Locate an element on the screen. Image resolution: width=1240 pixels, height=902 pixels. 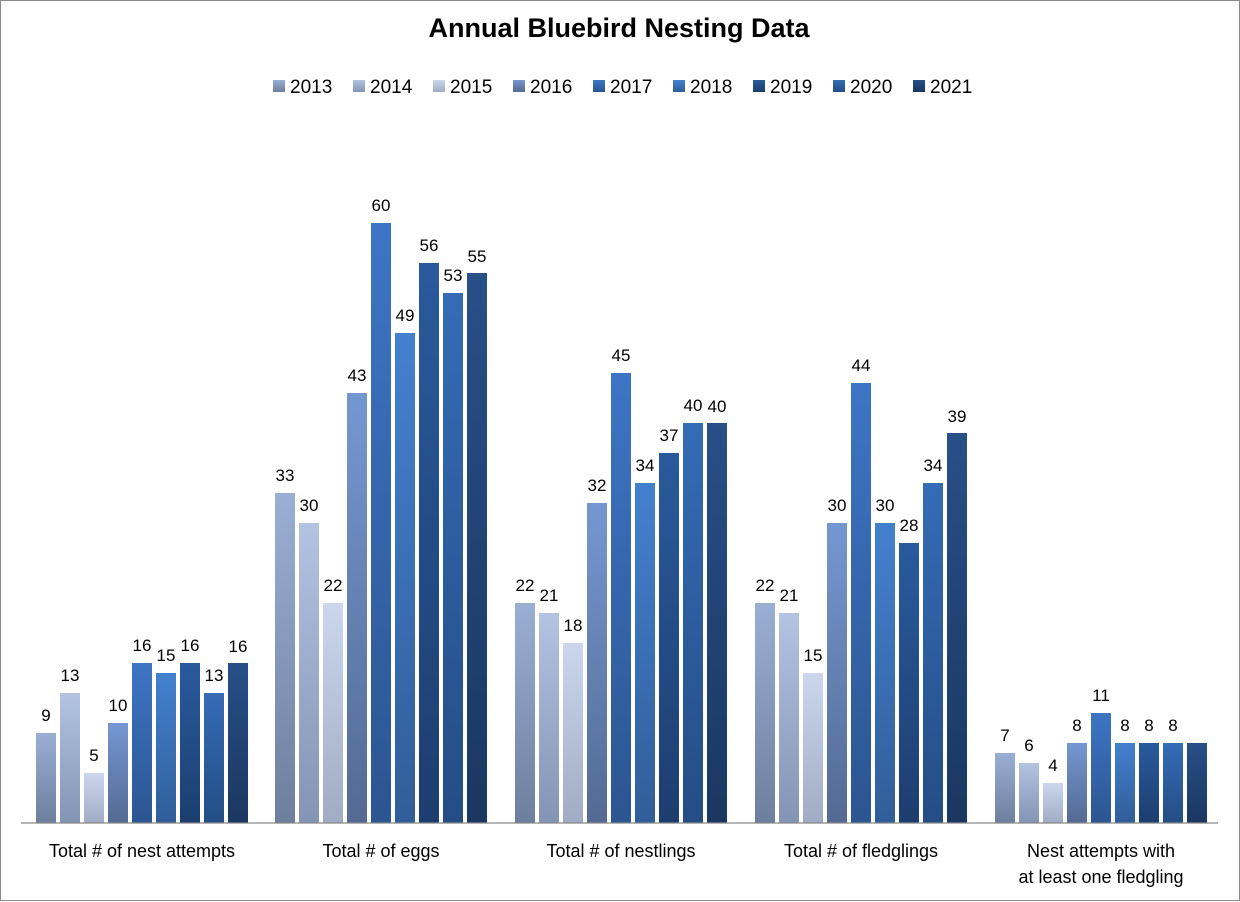
data-label-total-of-nestlings-2014: 21 is located at coordinates (549, 595).